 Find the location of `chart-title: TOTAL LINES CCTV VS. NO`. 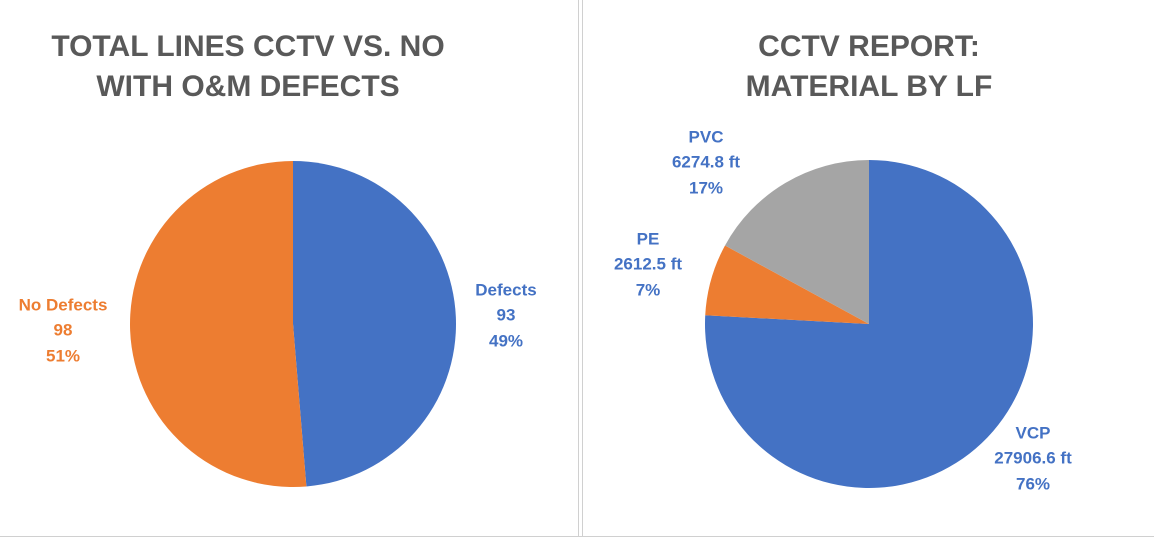

chart-title: TOTAL LINES CCTV VS. NO is located at coordinates (247, 46).